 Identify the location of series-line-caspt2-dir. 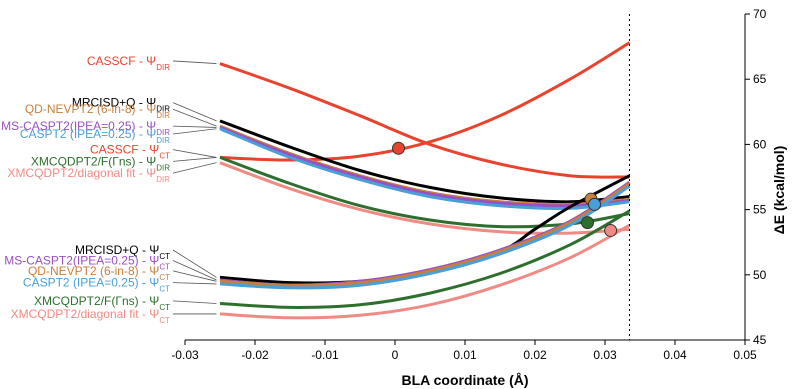
(424, 168).